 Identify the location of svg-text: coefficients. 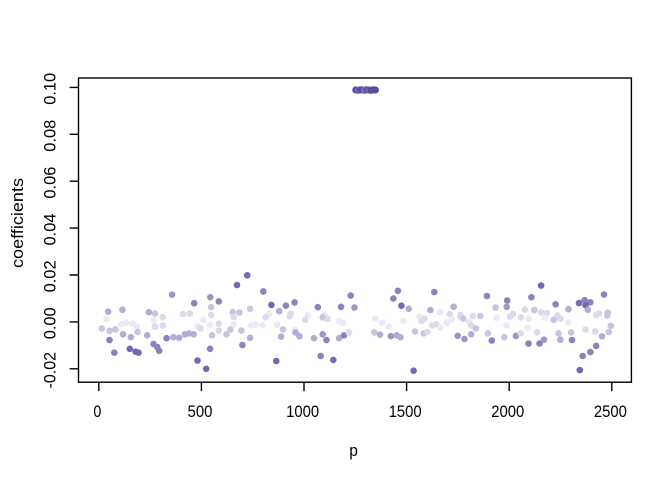
(17, 223).